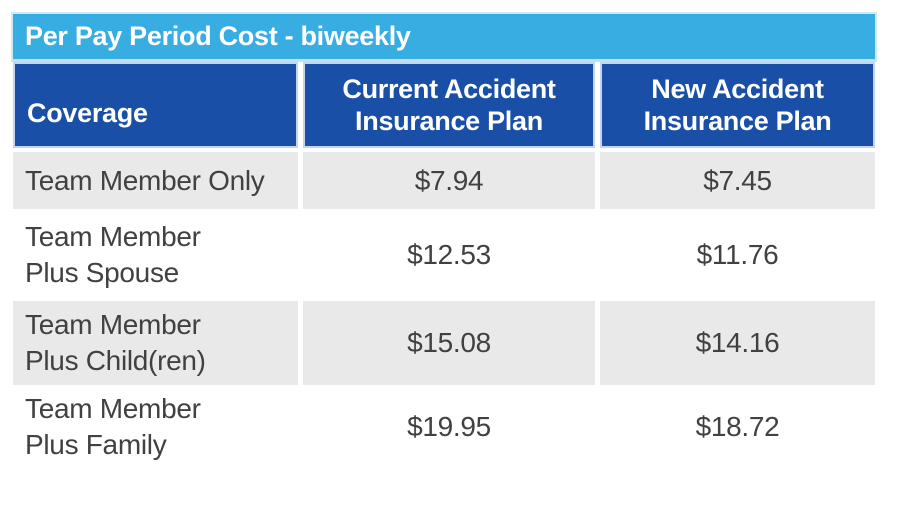 This screenshot has width=906, height=513. I want to click on current-plan-cost: $19.95, so click(449, 427).